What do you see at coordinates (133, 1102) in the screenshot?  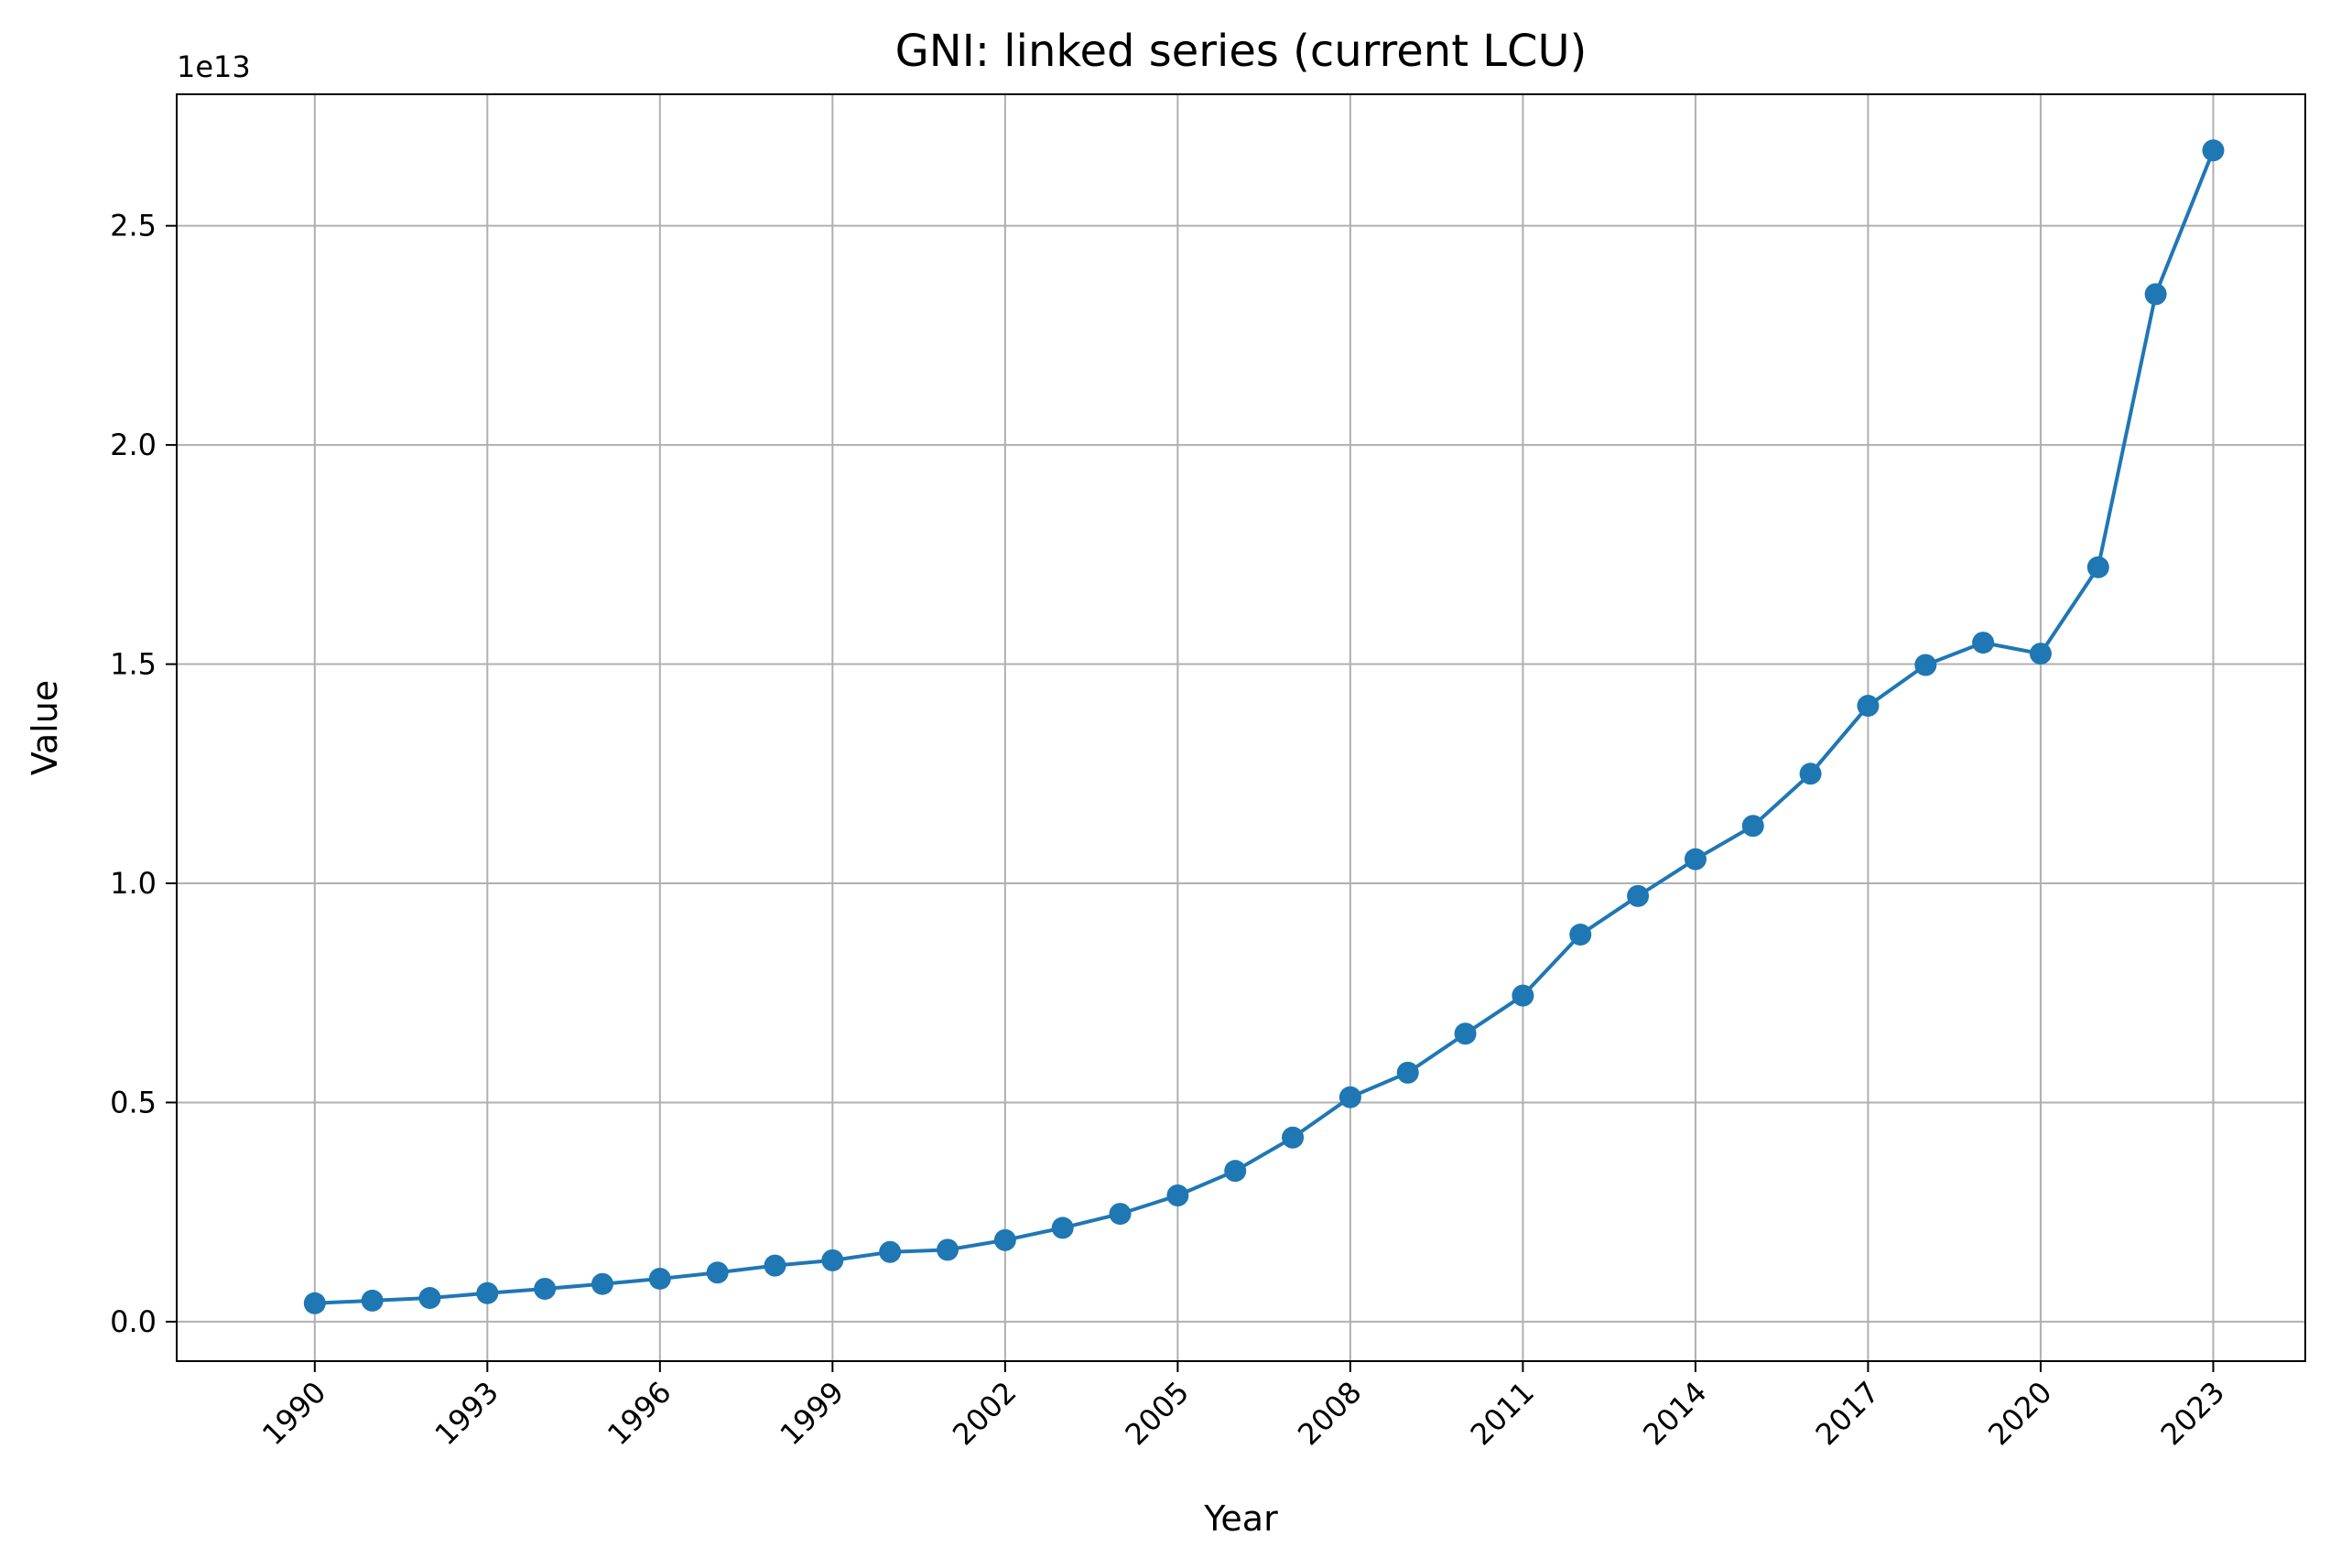 I see `y-tick-label: 0.5` at bounding box center [133, 1102].